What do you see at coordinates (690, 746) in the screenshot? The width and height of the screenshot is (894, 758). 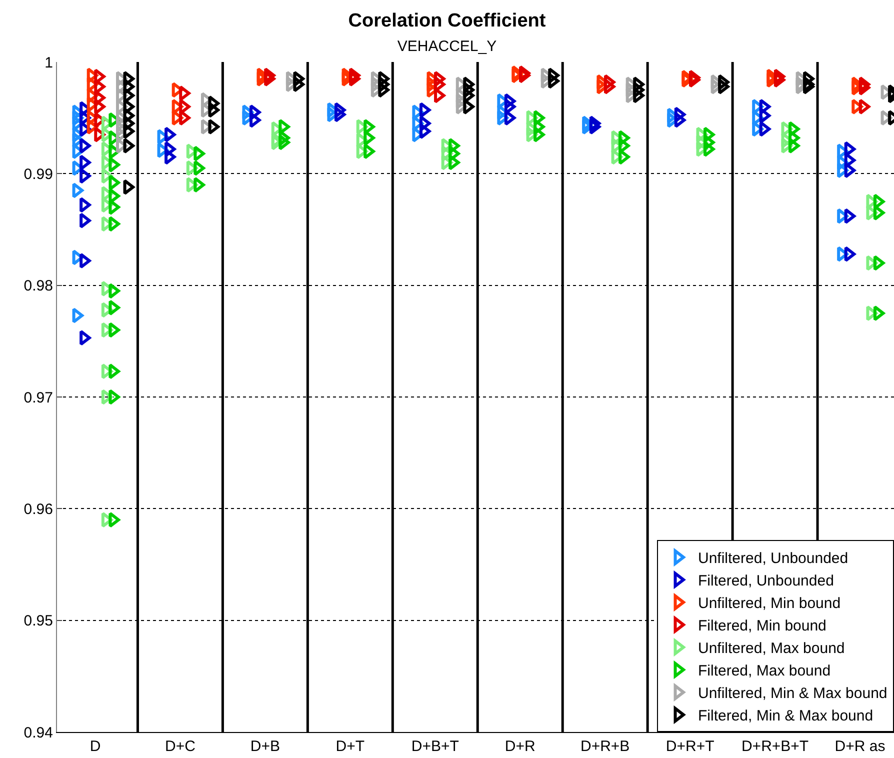 I see `x-tick-label: D+R+T` at bounding box center [690, 746].